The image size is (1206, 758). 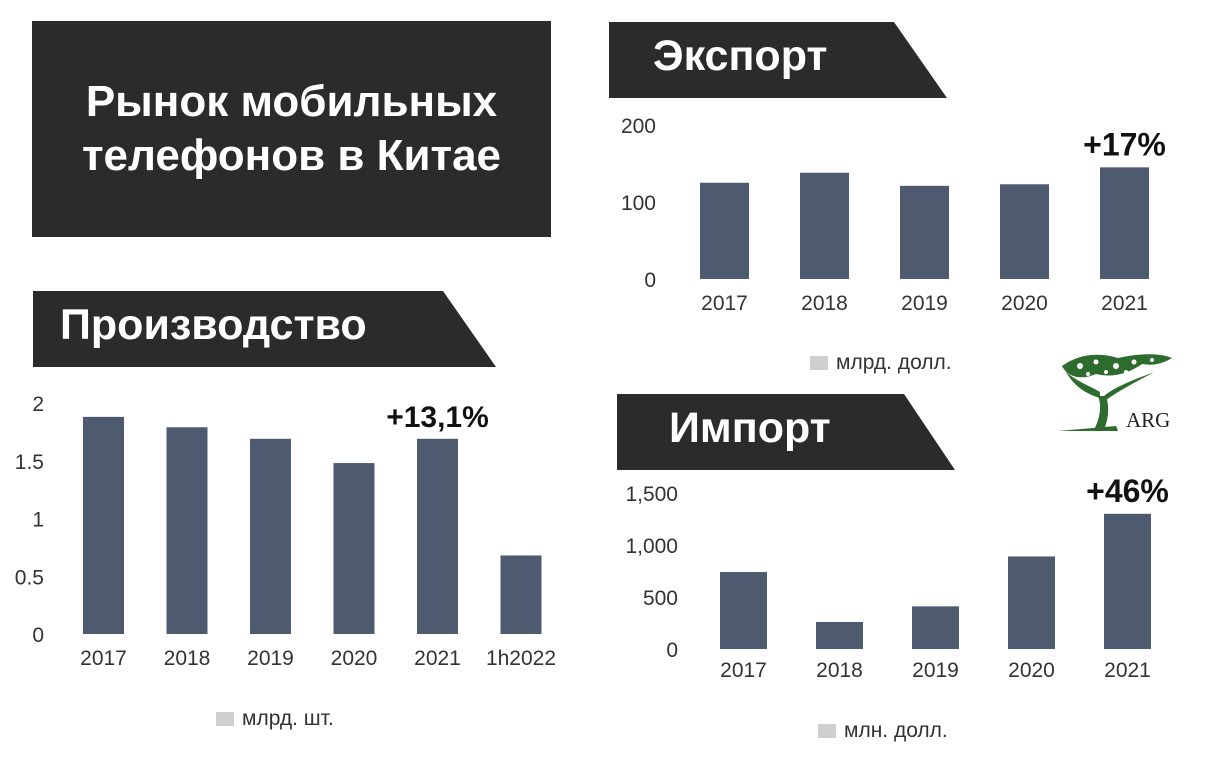 I want to click on production-x-tick-label: 2018, so click(x=187, y=658).